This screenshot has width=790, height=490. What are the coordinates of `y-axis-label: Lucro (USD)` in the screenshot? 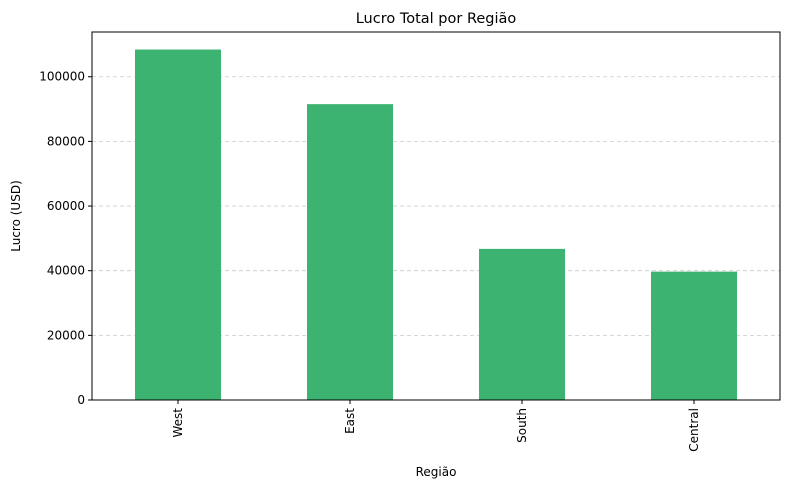 It's located at (16, 216).